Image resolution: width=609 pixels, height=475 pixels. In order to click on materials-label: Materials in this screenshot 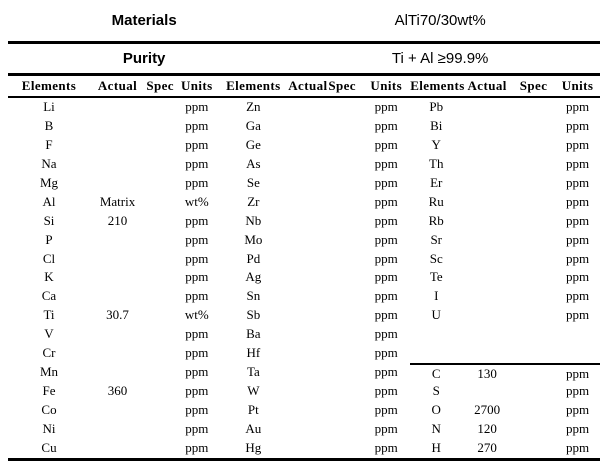, I will do `click(144, 20)`.